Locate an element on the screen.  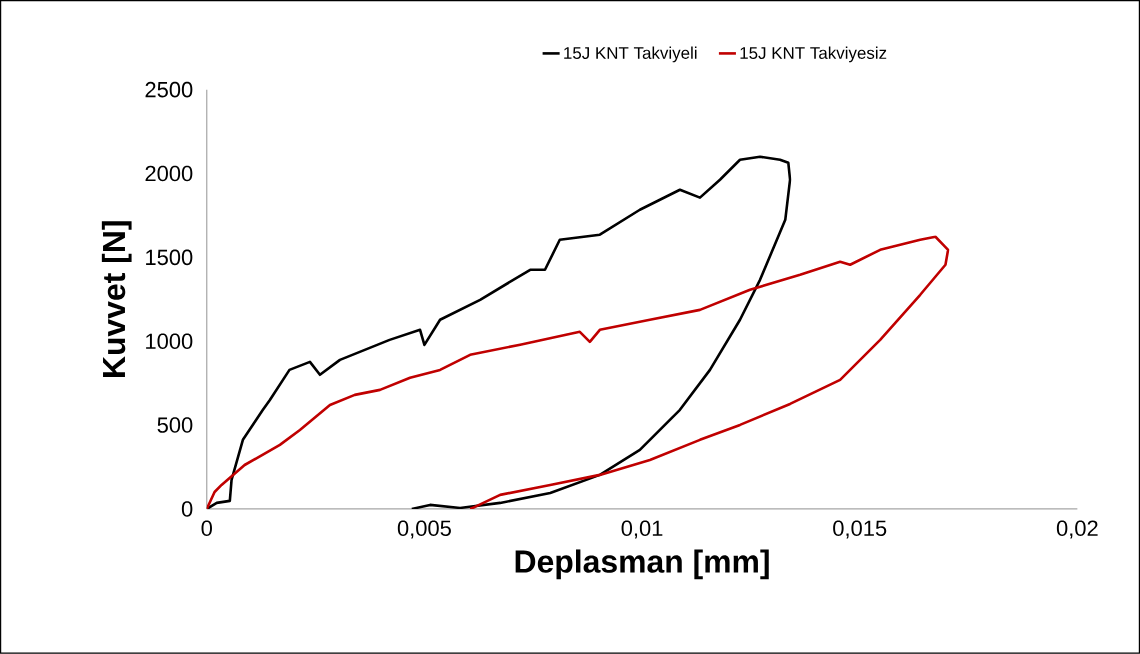
x-tick-label: 0,01 is located at coordinates (642, 529).